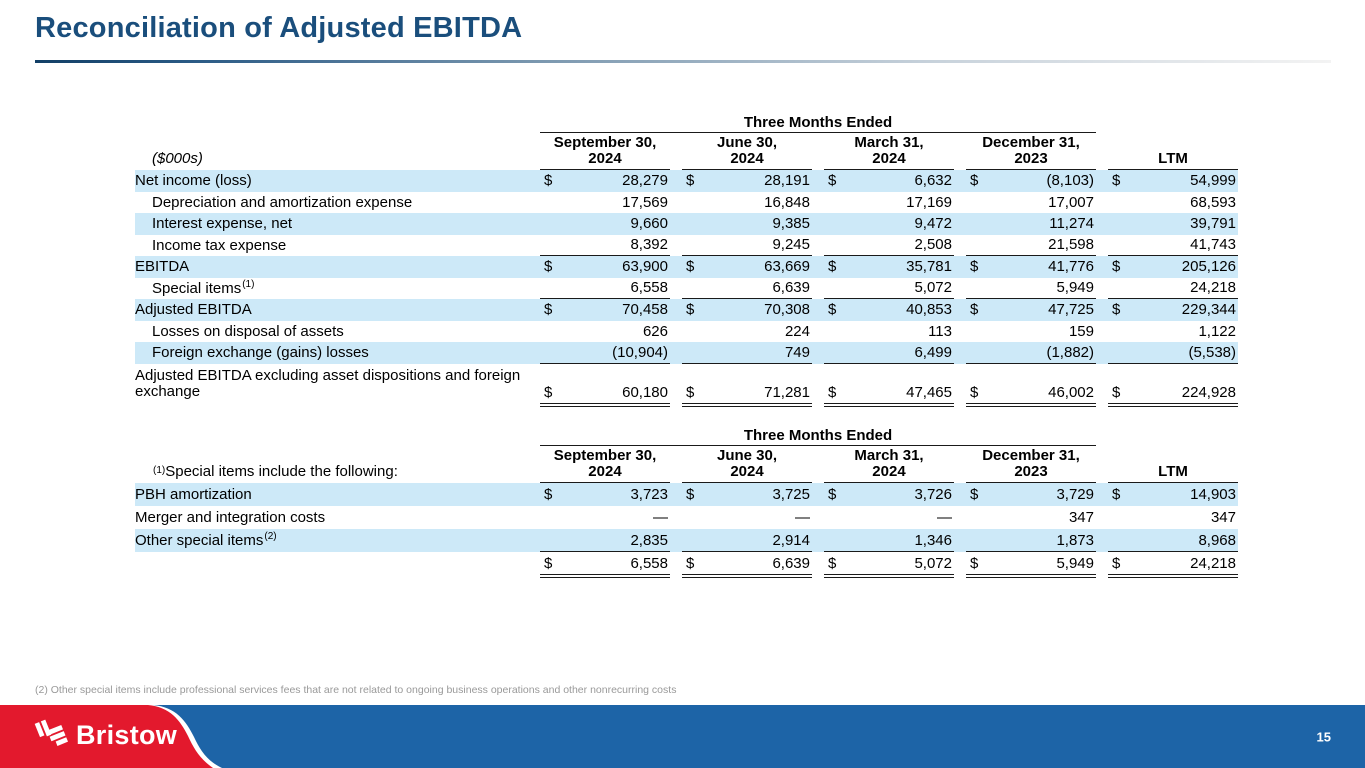 This screenshot has height=768, width=1365. Describe the element at coordinates (929, 392) in the screenshot. I see `cell-value: 47,465` at that location.